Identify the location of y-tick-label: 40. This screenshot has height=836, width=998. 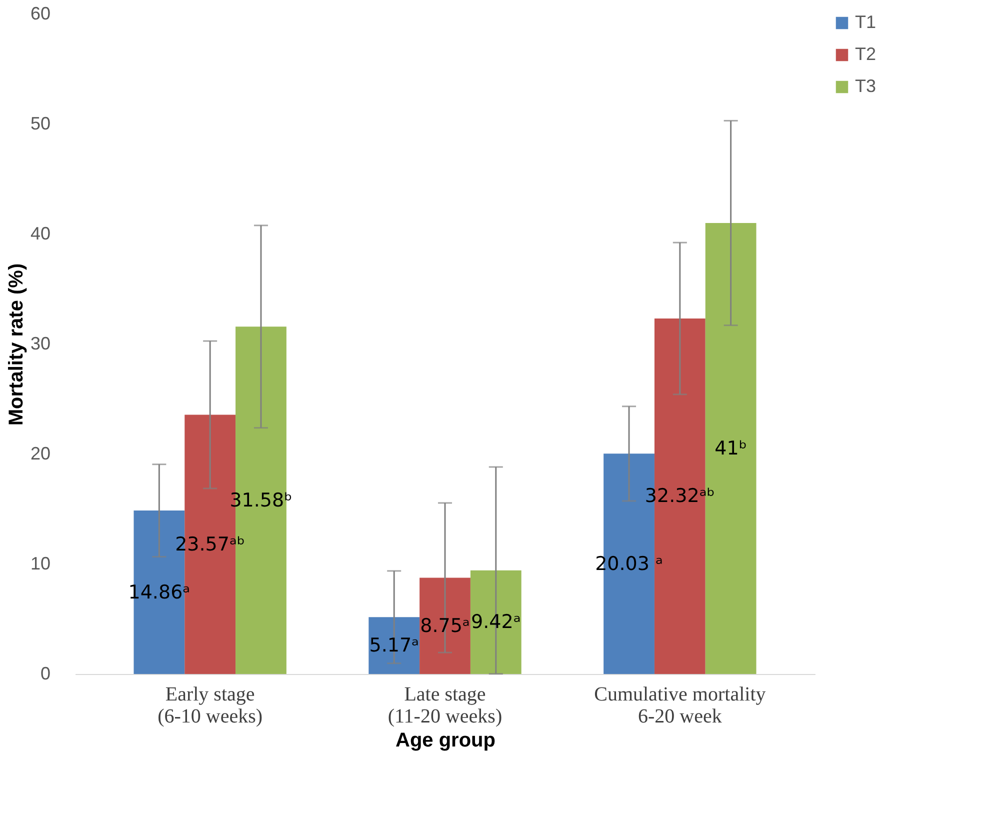
(40, 234).